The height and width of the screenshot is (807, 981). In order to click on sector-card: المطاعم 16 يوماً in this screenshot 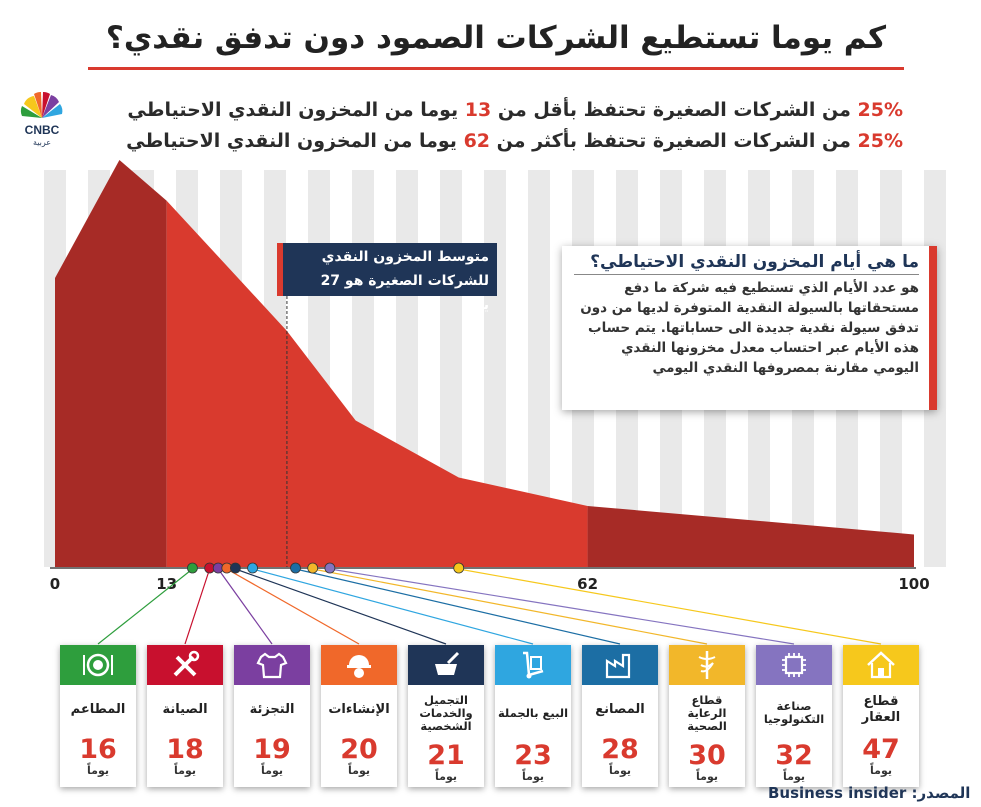, I will do `click(98, 716)`.